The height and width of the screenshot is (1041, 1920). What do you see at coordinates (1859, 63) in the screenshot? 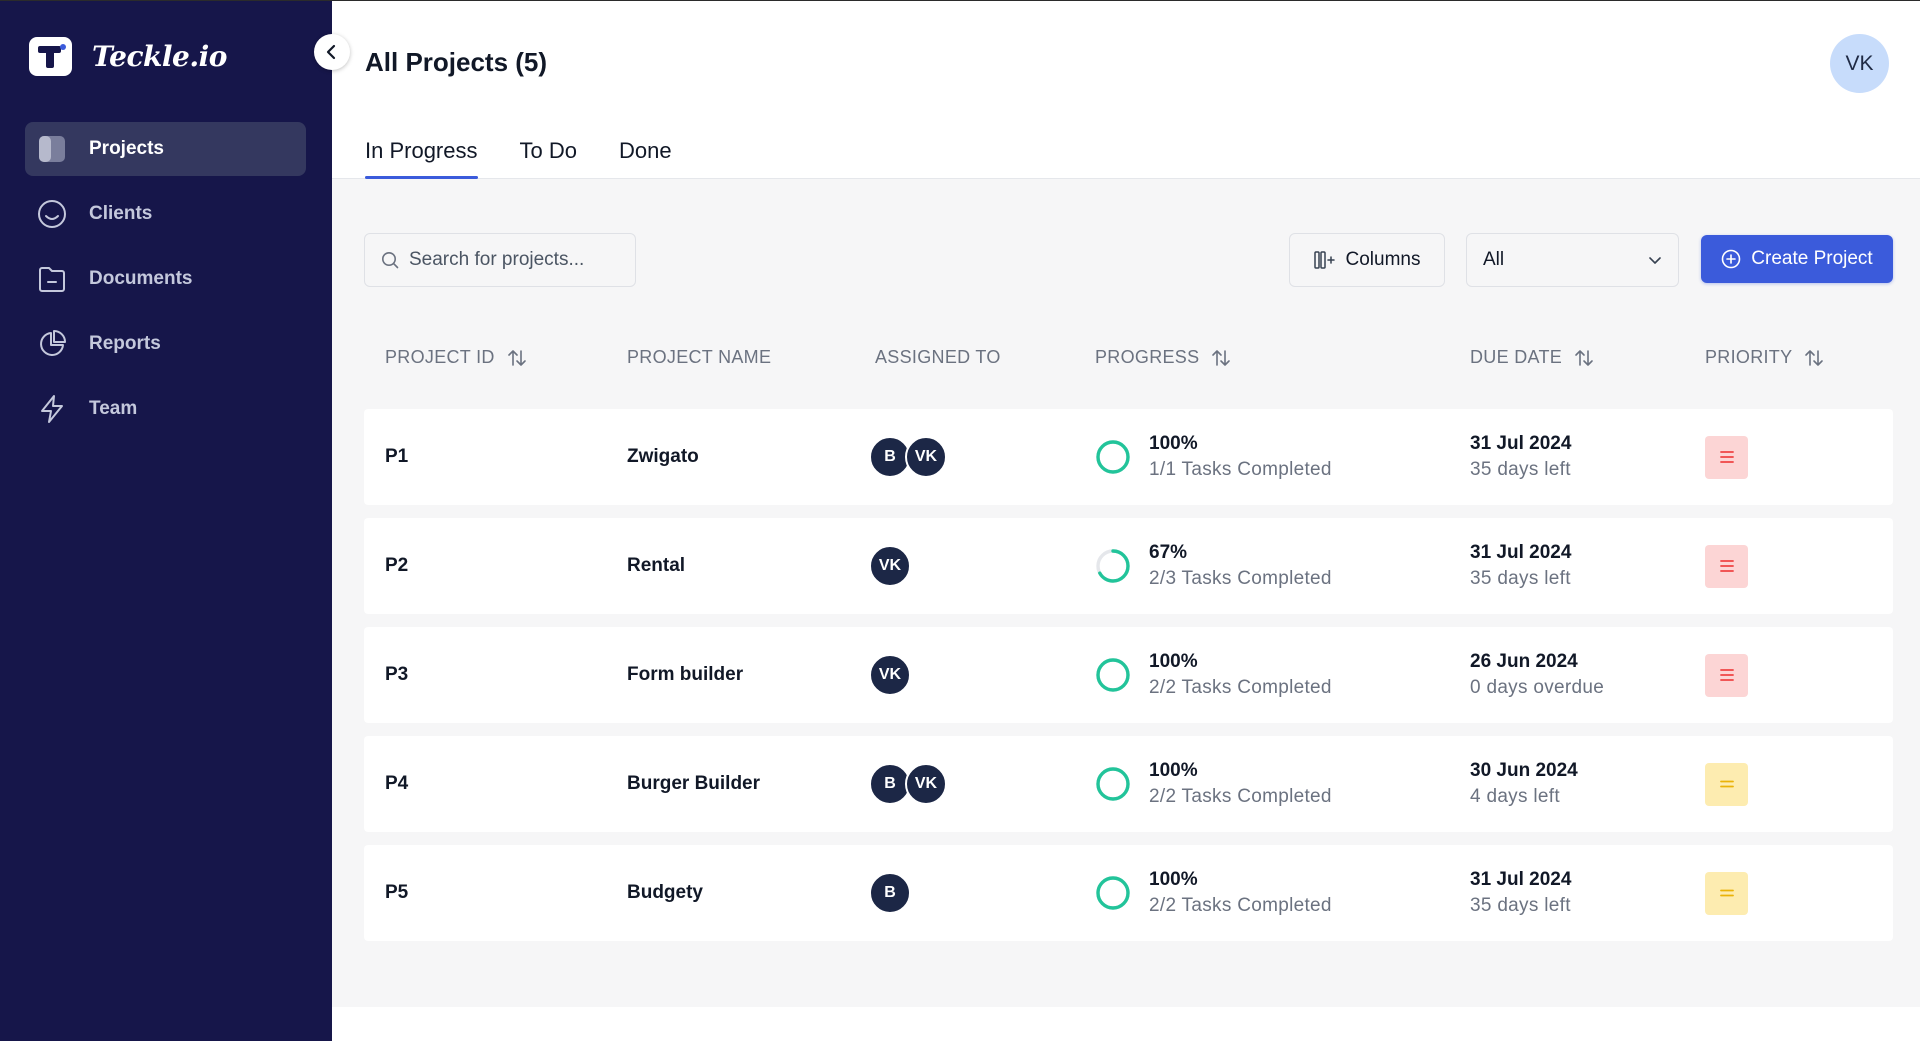
I see `user-avatar: VK` at bounding box center [1859, 63].